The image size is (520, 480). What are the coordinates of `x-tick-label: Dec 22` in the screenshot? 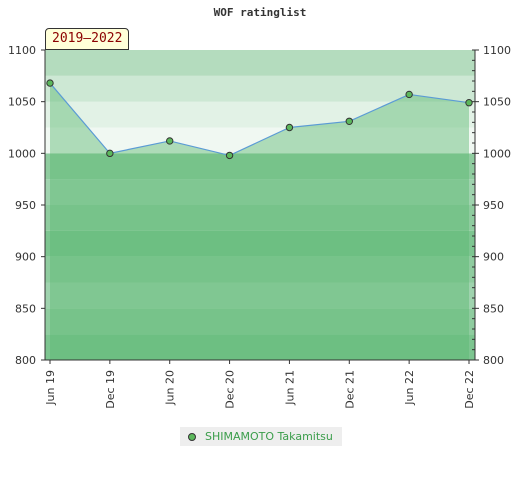 It's located at (469, 389).